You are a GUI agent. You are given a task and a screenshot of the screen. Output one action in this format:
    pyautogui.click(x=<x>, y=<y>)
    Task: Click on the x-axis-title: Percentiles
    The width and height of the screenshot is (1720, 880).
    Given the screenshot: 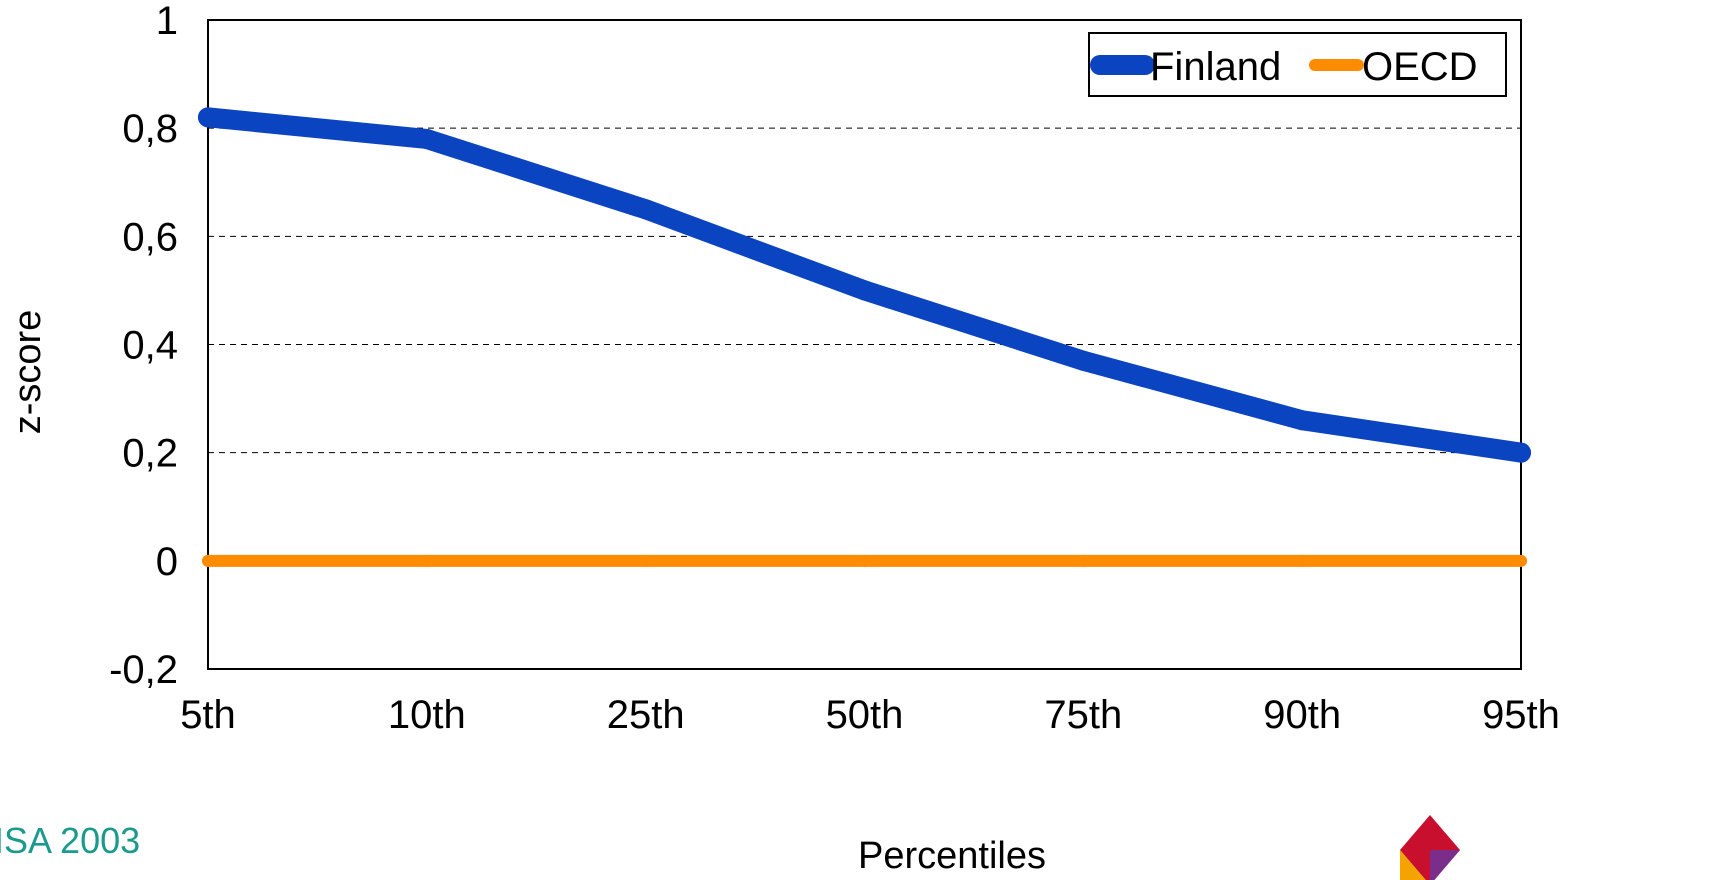 What is the action you would take?
    pyautogui.click(x=952, y=855)
    